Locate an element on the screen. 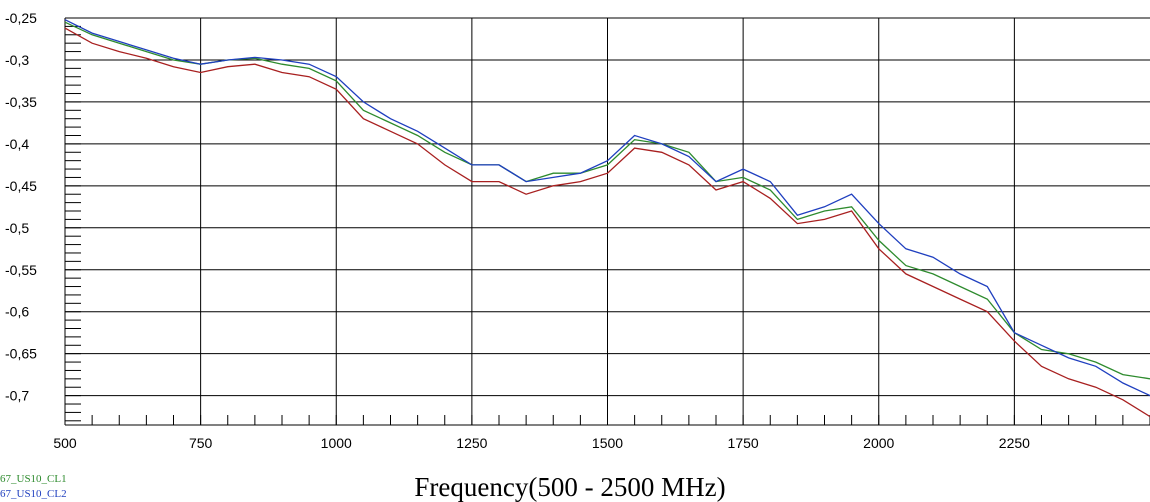 This screenshot has width=1150, height=502. x-tick-label-4: 1500 is located at coordinates (607, 443).